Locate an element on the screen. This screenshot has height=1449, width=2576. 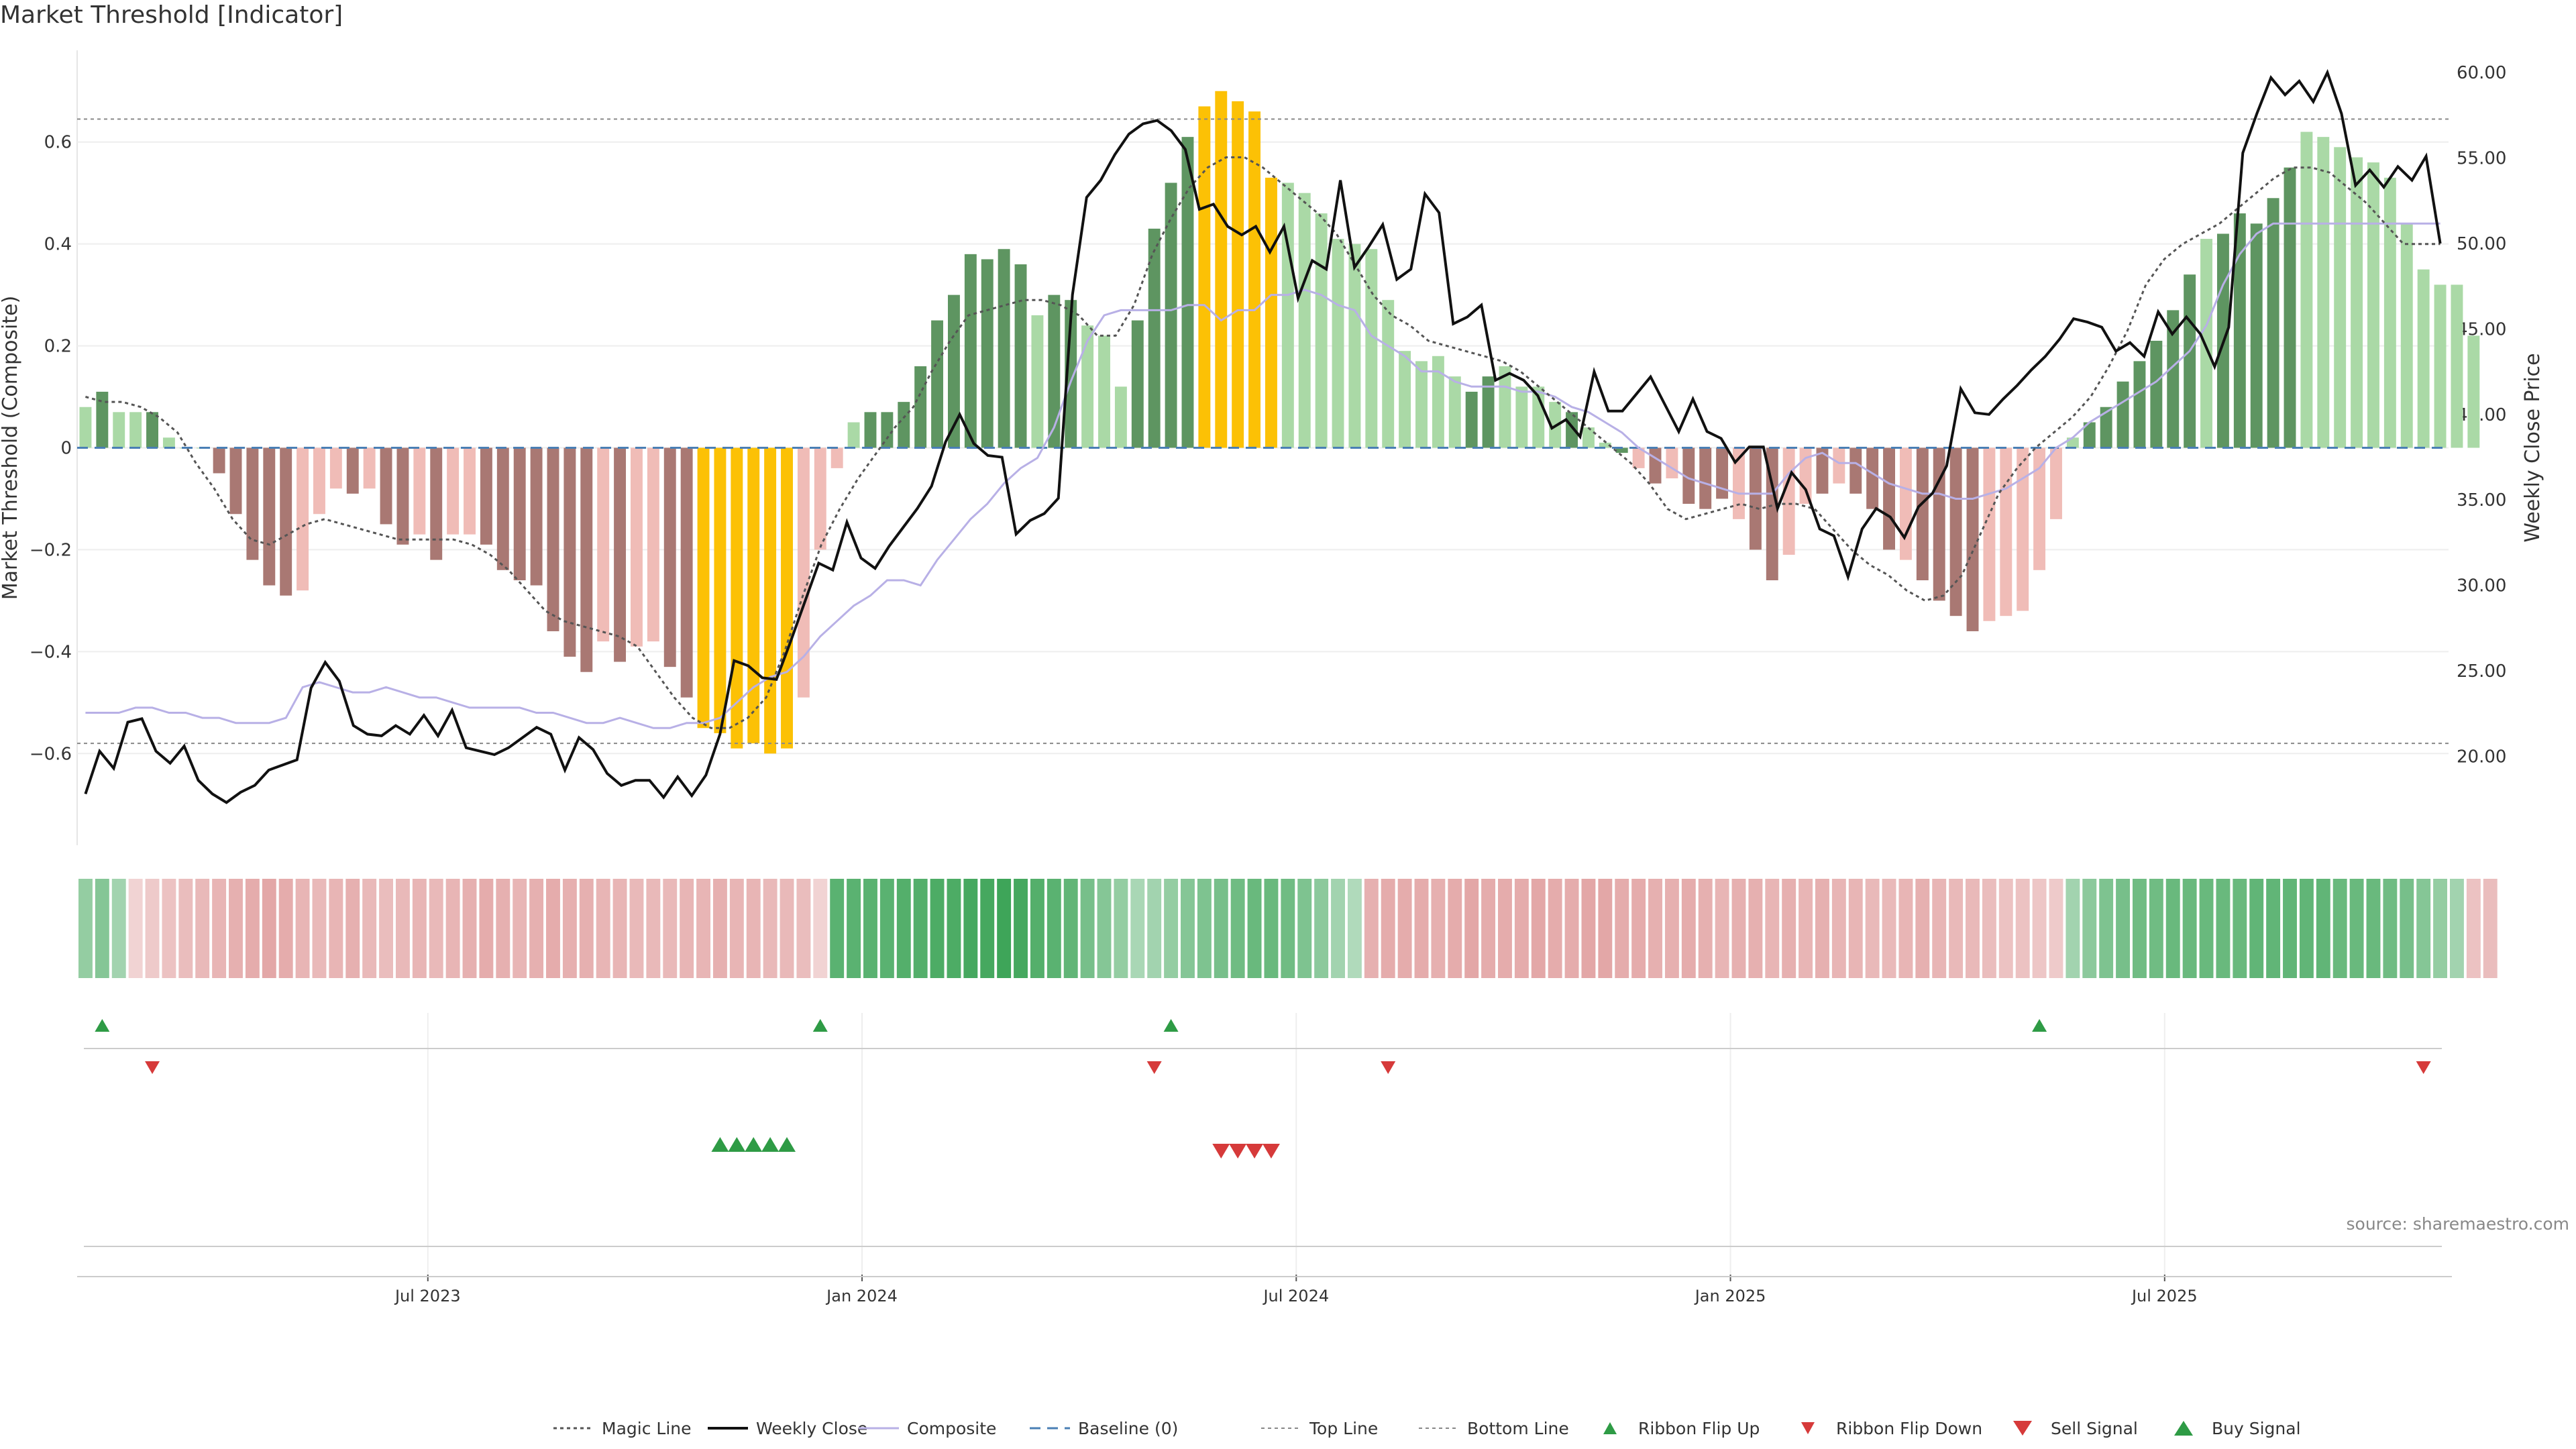
legend-item: Top Line is located at coordinates (1319, 1428).